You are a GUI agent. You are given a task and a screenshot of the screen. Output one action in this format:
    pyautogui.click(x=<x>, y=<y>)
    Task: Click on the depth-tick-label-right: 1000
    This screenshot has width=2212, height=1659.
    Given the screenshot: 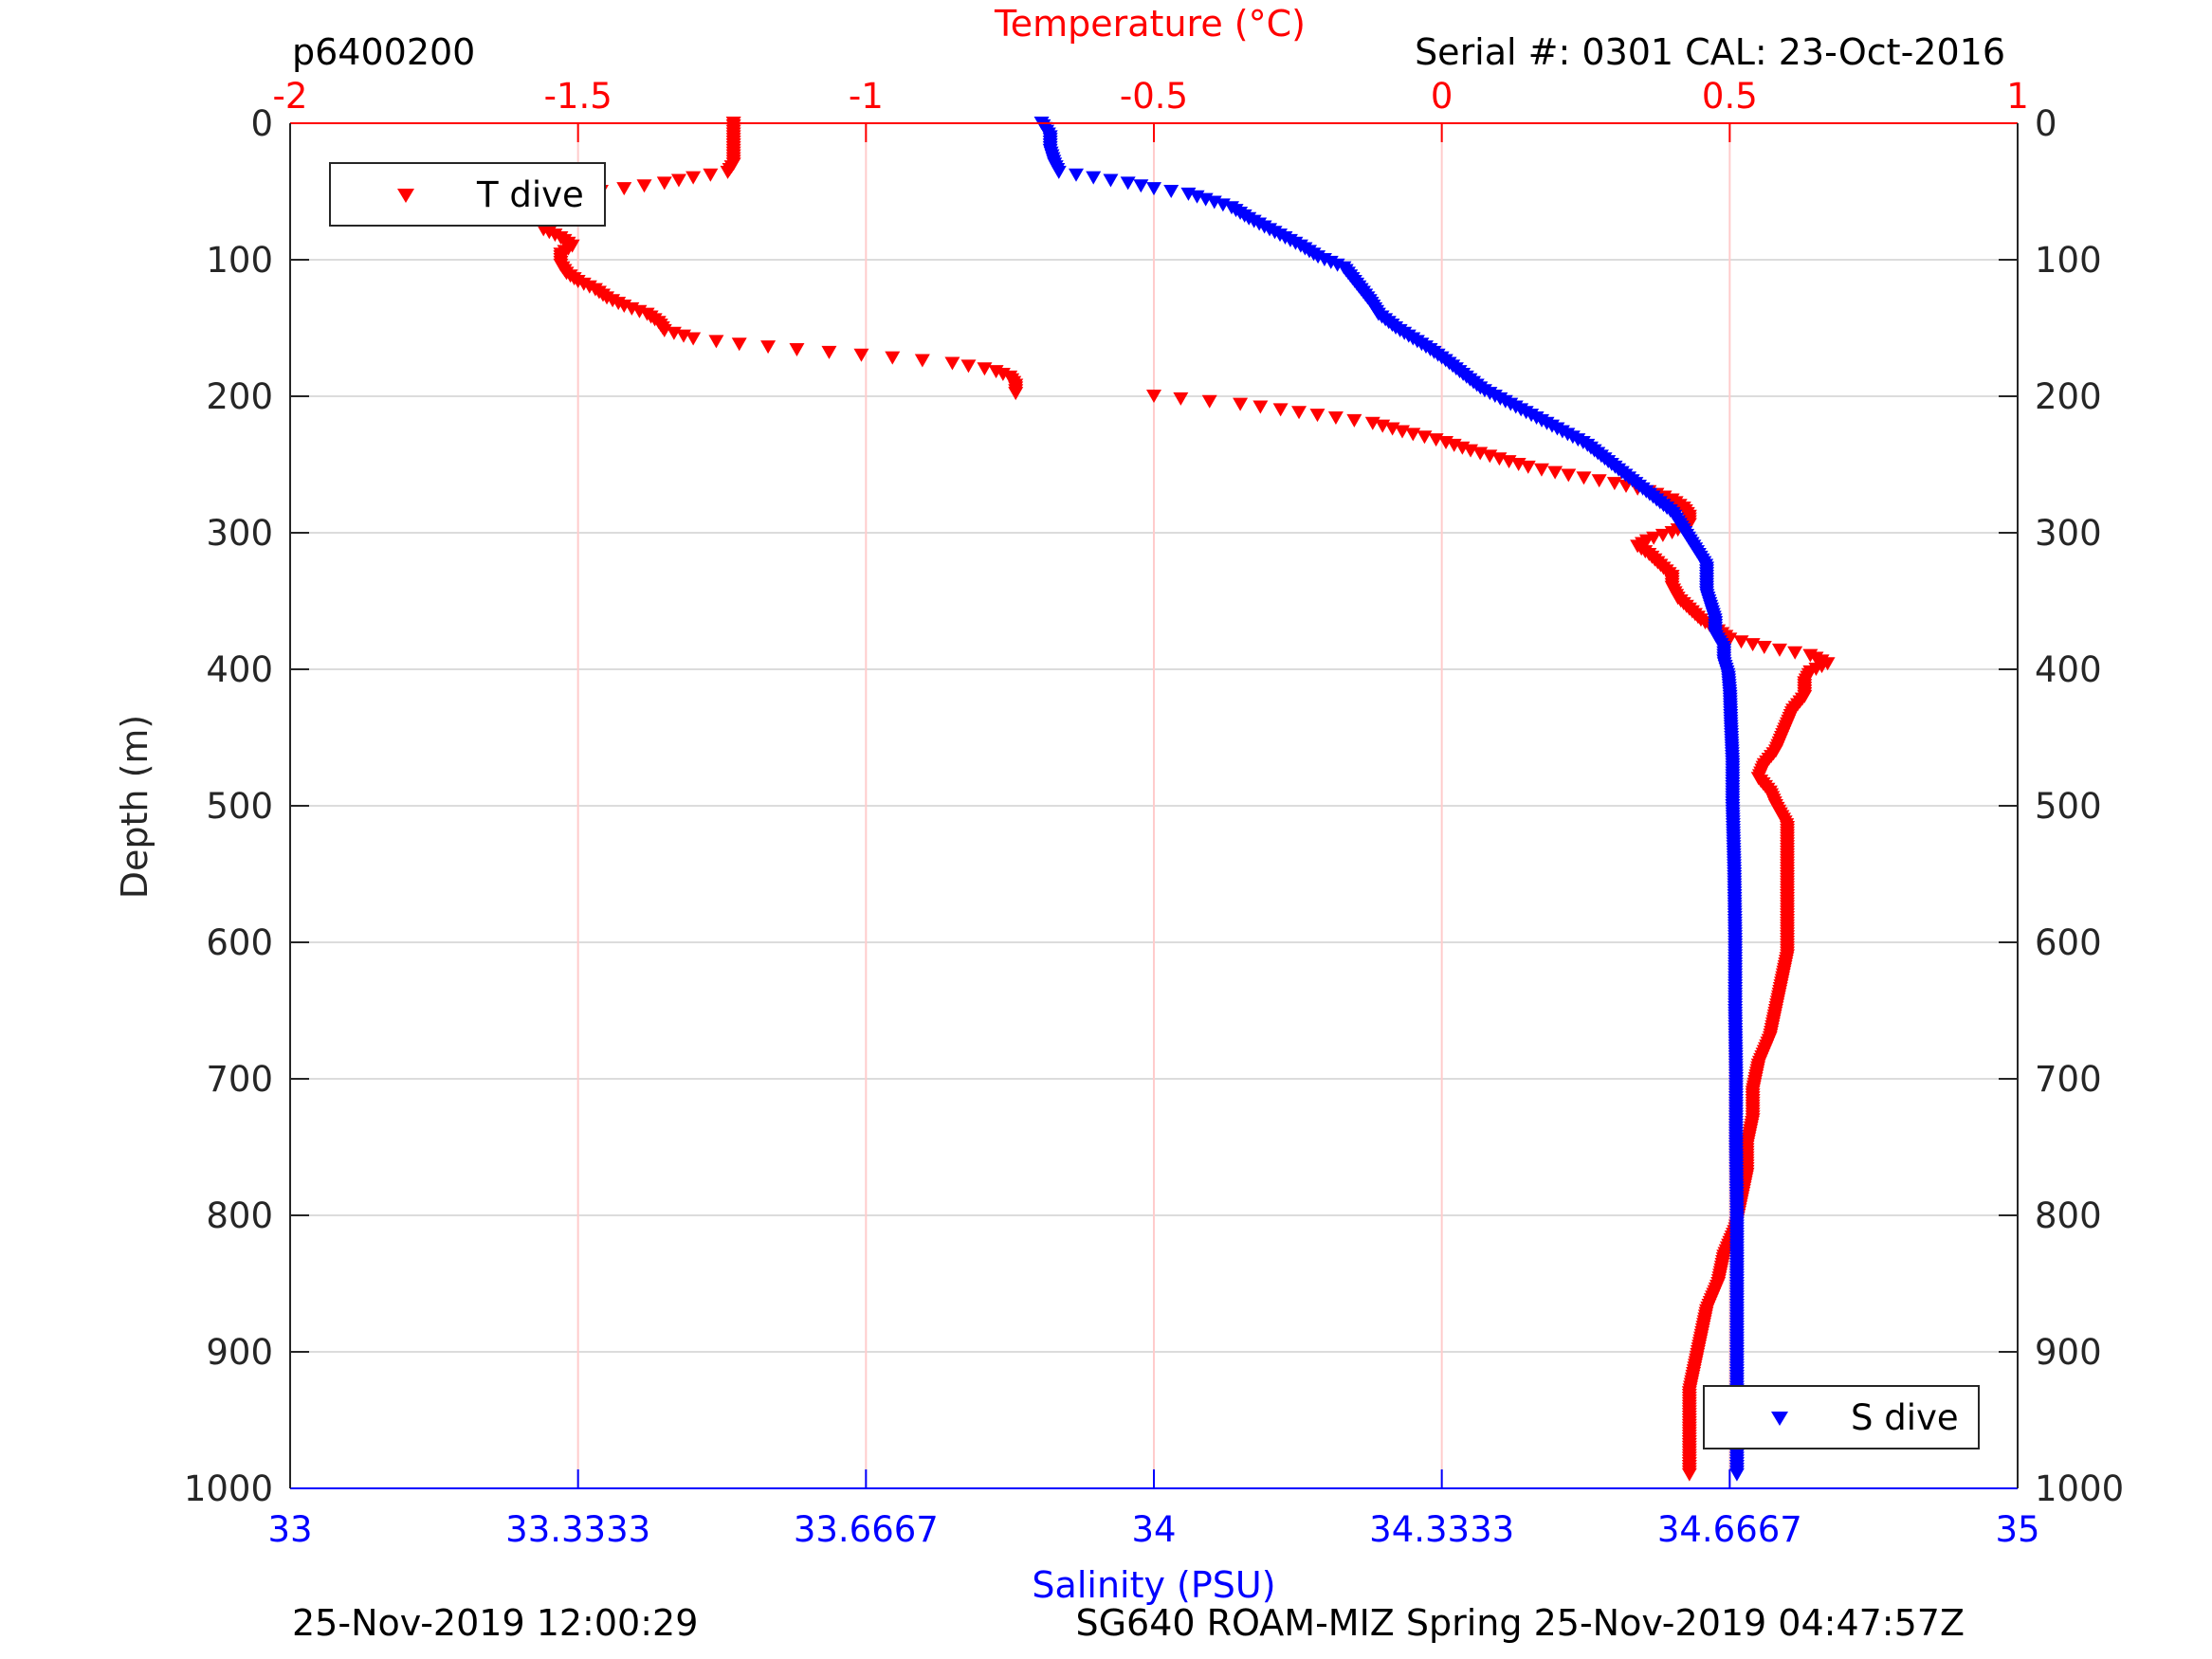 What is the action you would take?
    pyautogui.click(x=2079, y=1488)
    